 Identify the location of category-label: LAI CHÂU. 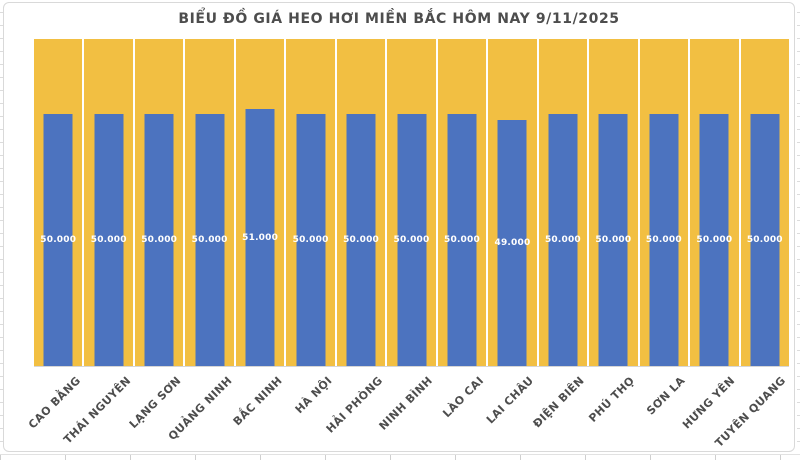
(510, 400).